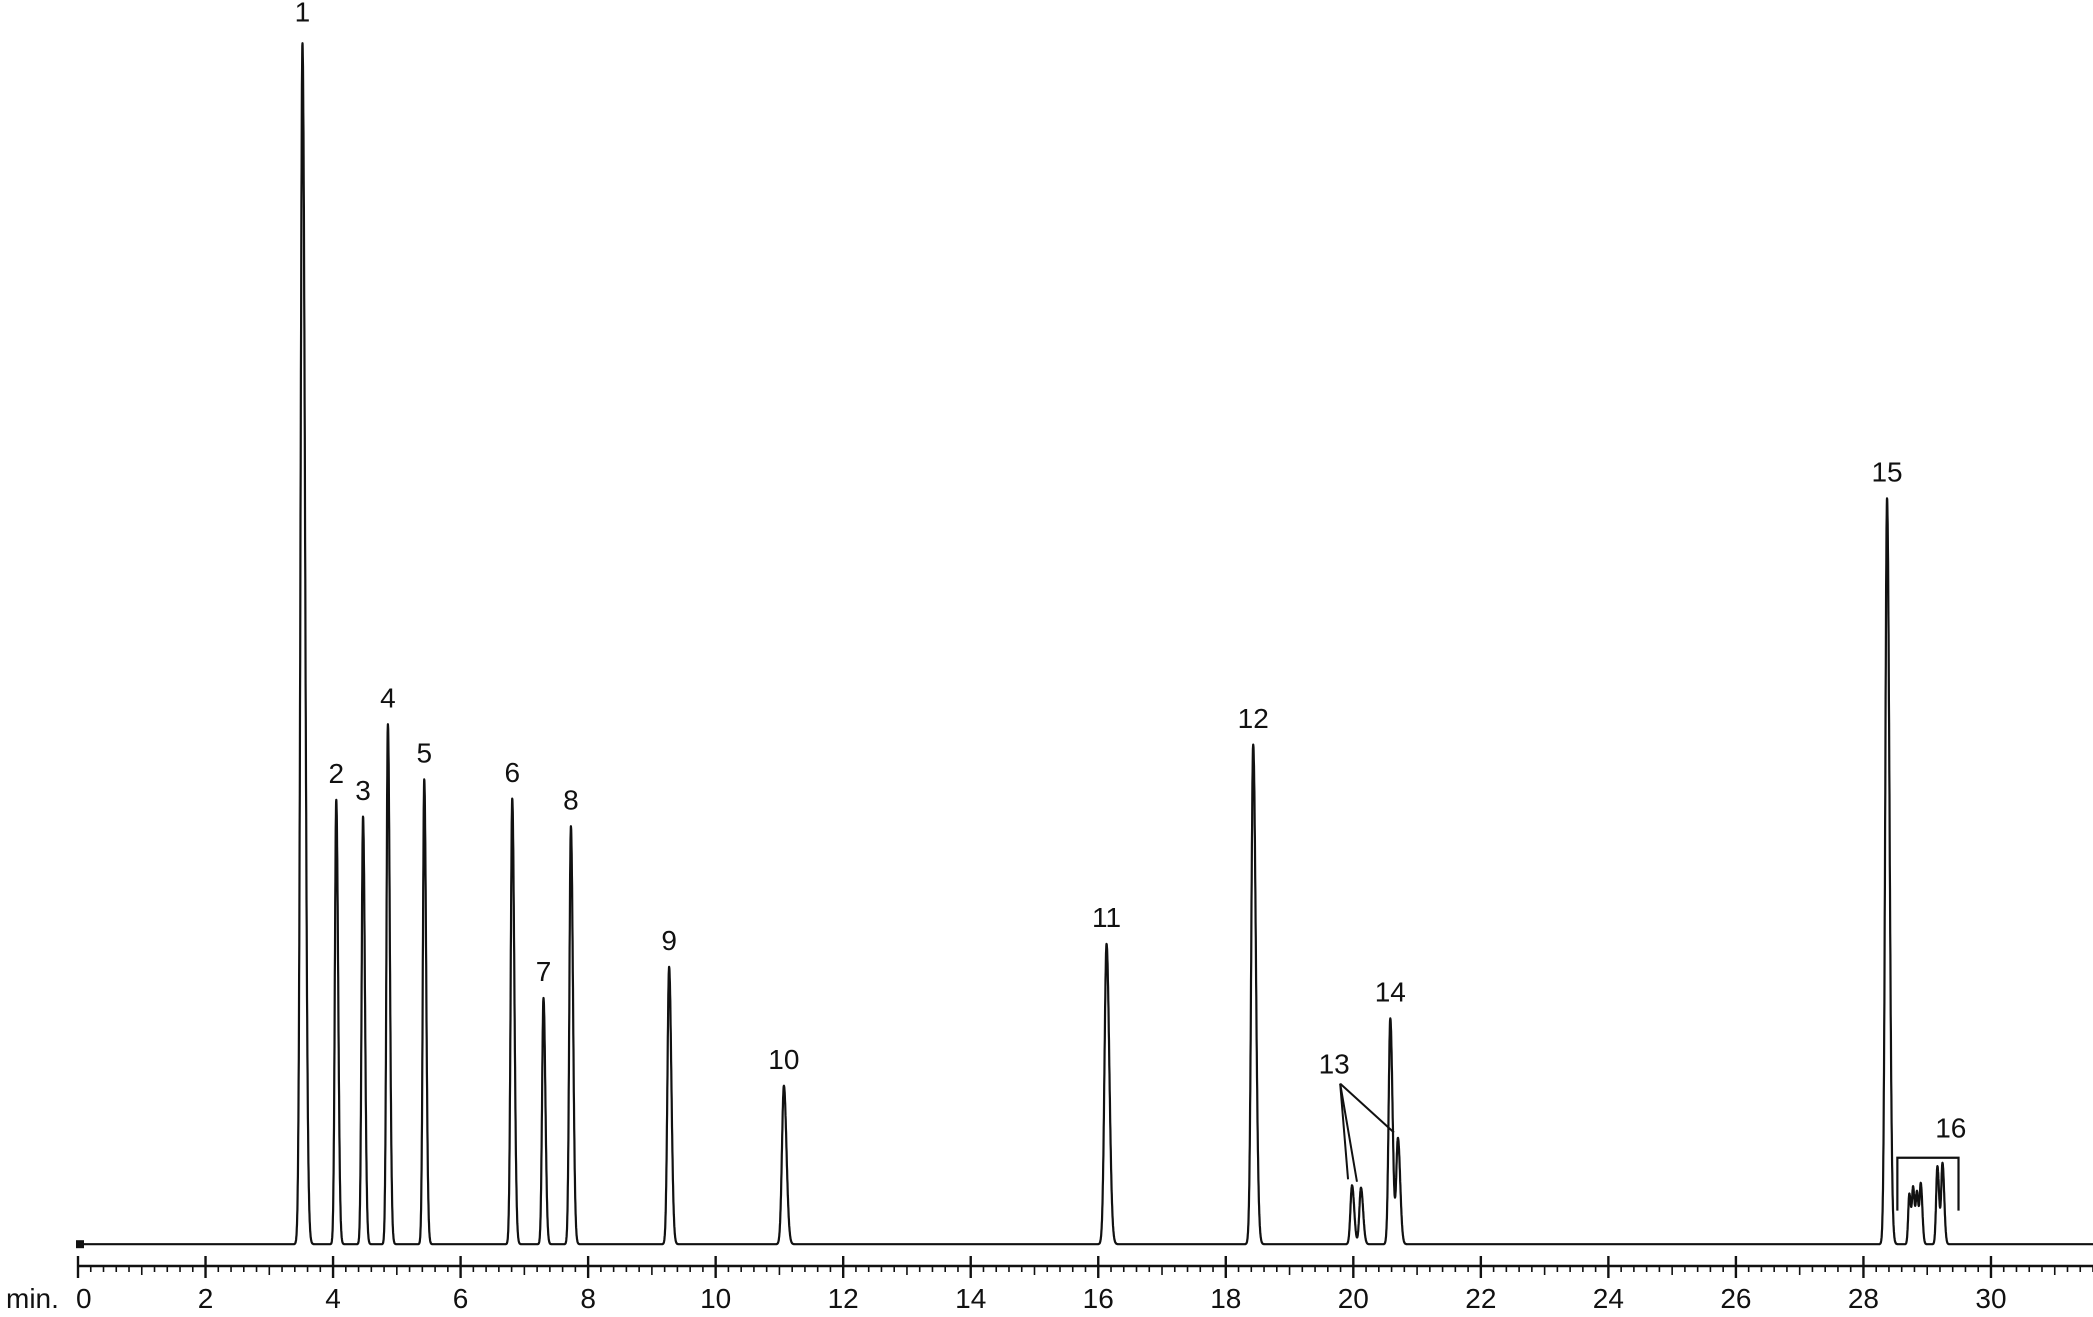  What do you see at coordinates (1106, 917) in the screenshot?
I see `peak-label-11: 11` at bounding box center [1106, 917].